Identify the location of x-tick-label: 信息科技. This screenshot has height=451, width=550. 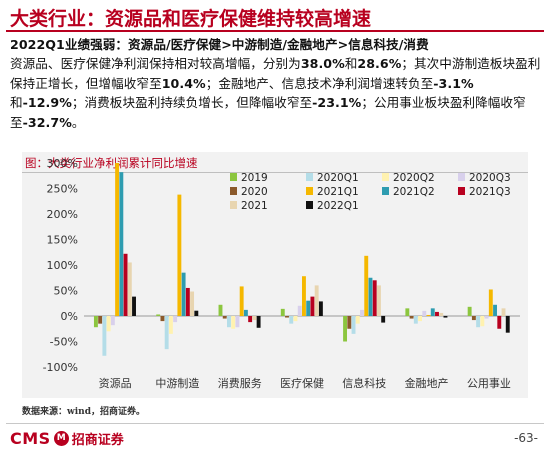
(364, 383).